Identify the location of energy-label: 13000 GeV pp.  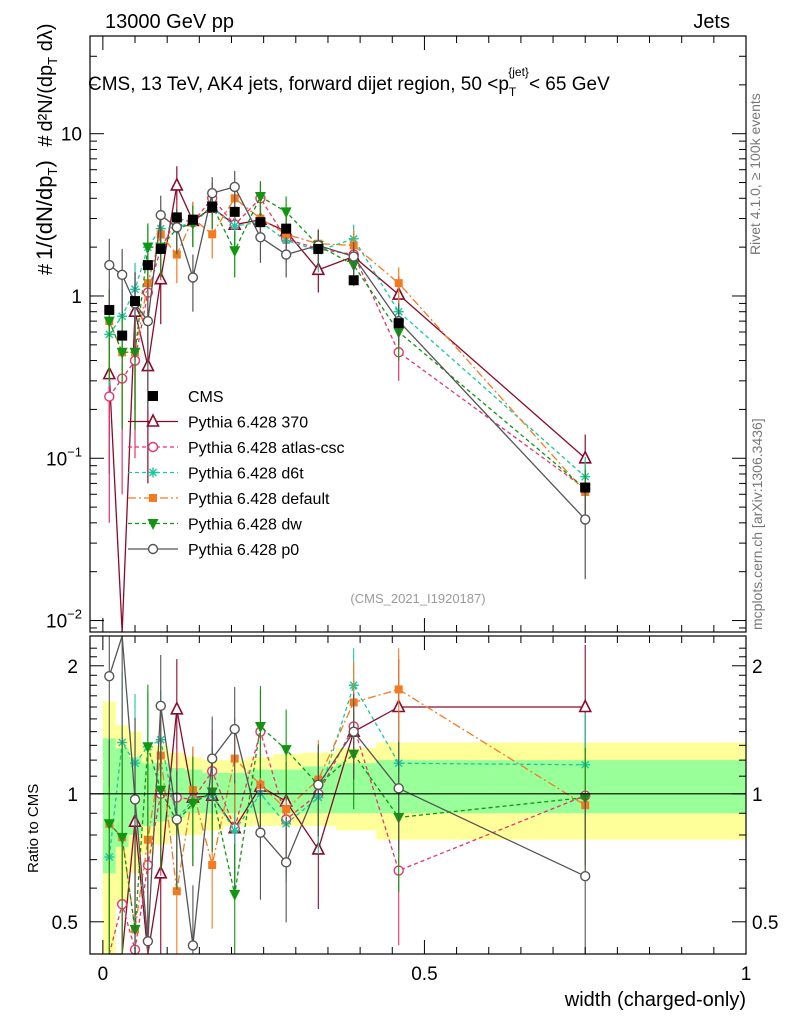
(169, 22).